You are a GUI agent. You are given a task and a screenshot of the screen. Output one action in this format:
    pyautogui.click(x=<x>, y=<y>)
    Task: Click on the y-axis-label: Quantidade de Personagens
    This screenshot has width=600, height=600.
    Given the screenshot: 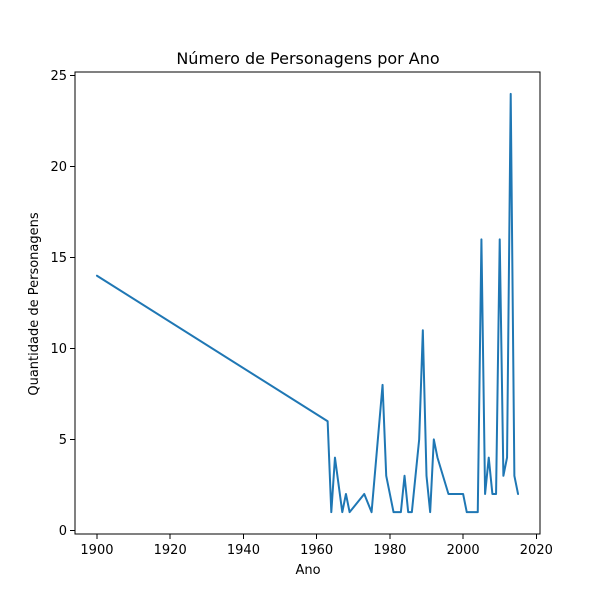 What is the action you would take?
    pyautogui.click(x=34, y=304)
    